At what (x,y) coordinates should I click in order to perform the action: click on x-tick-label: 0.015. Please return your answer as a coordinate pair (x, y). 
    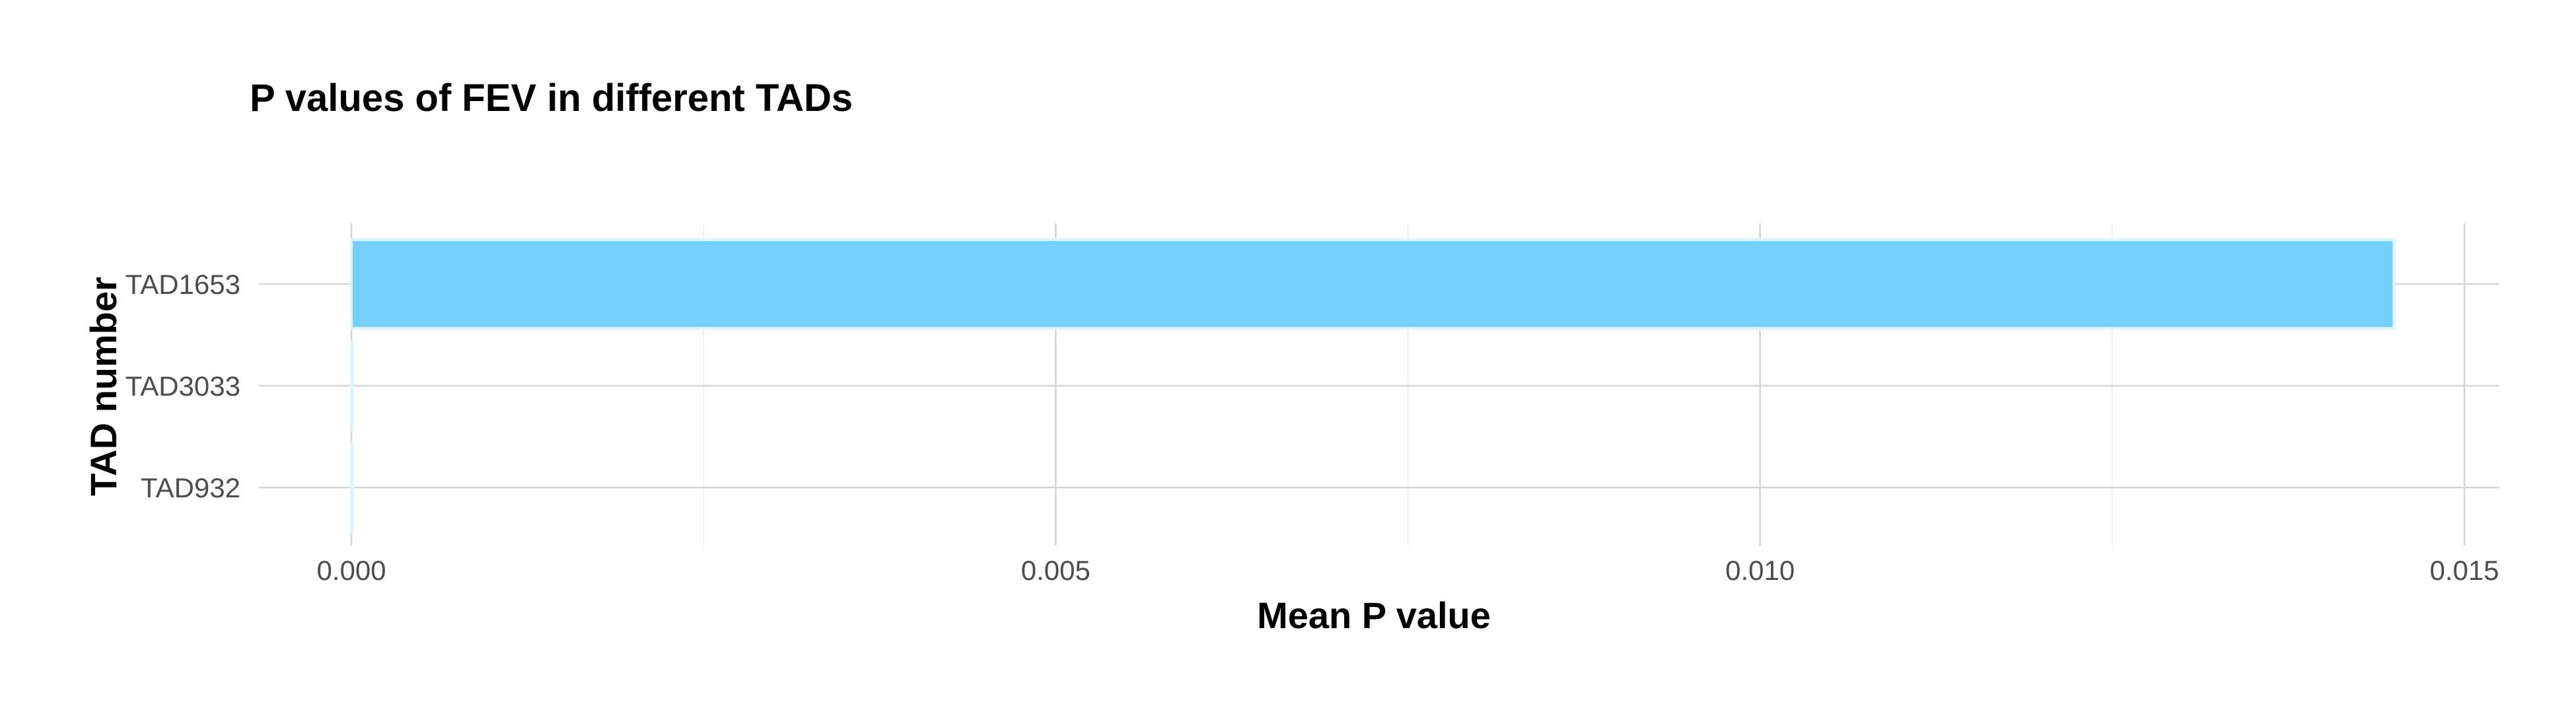
    Looking at the image, I should click on (2464, 570).